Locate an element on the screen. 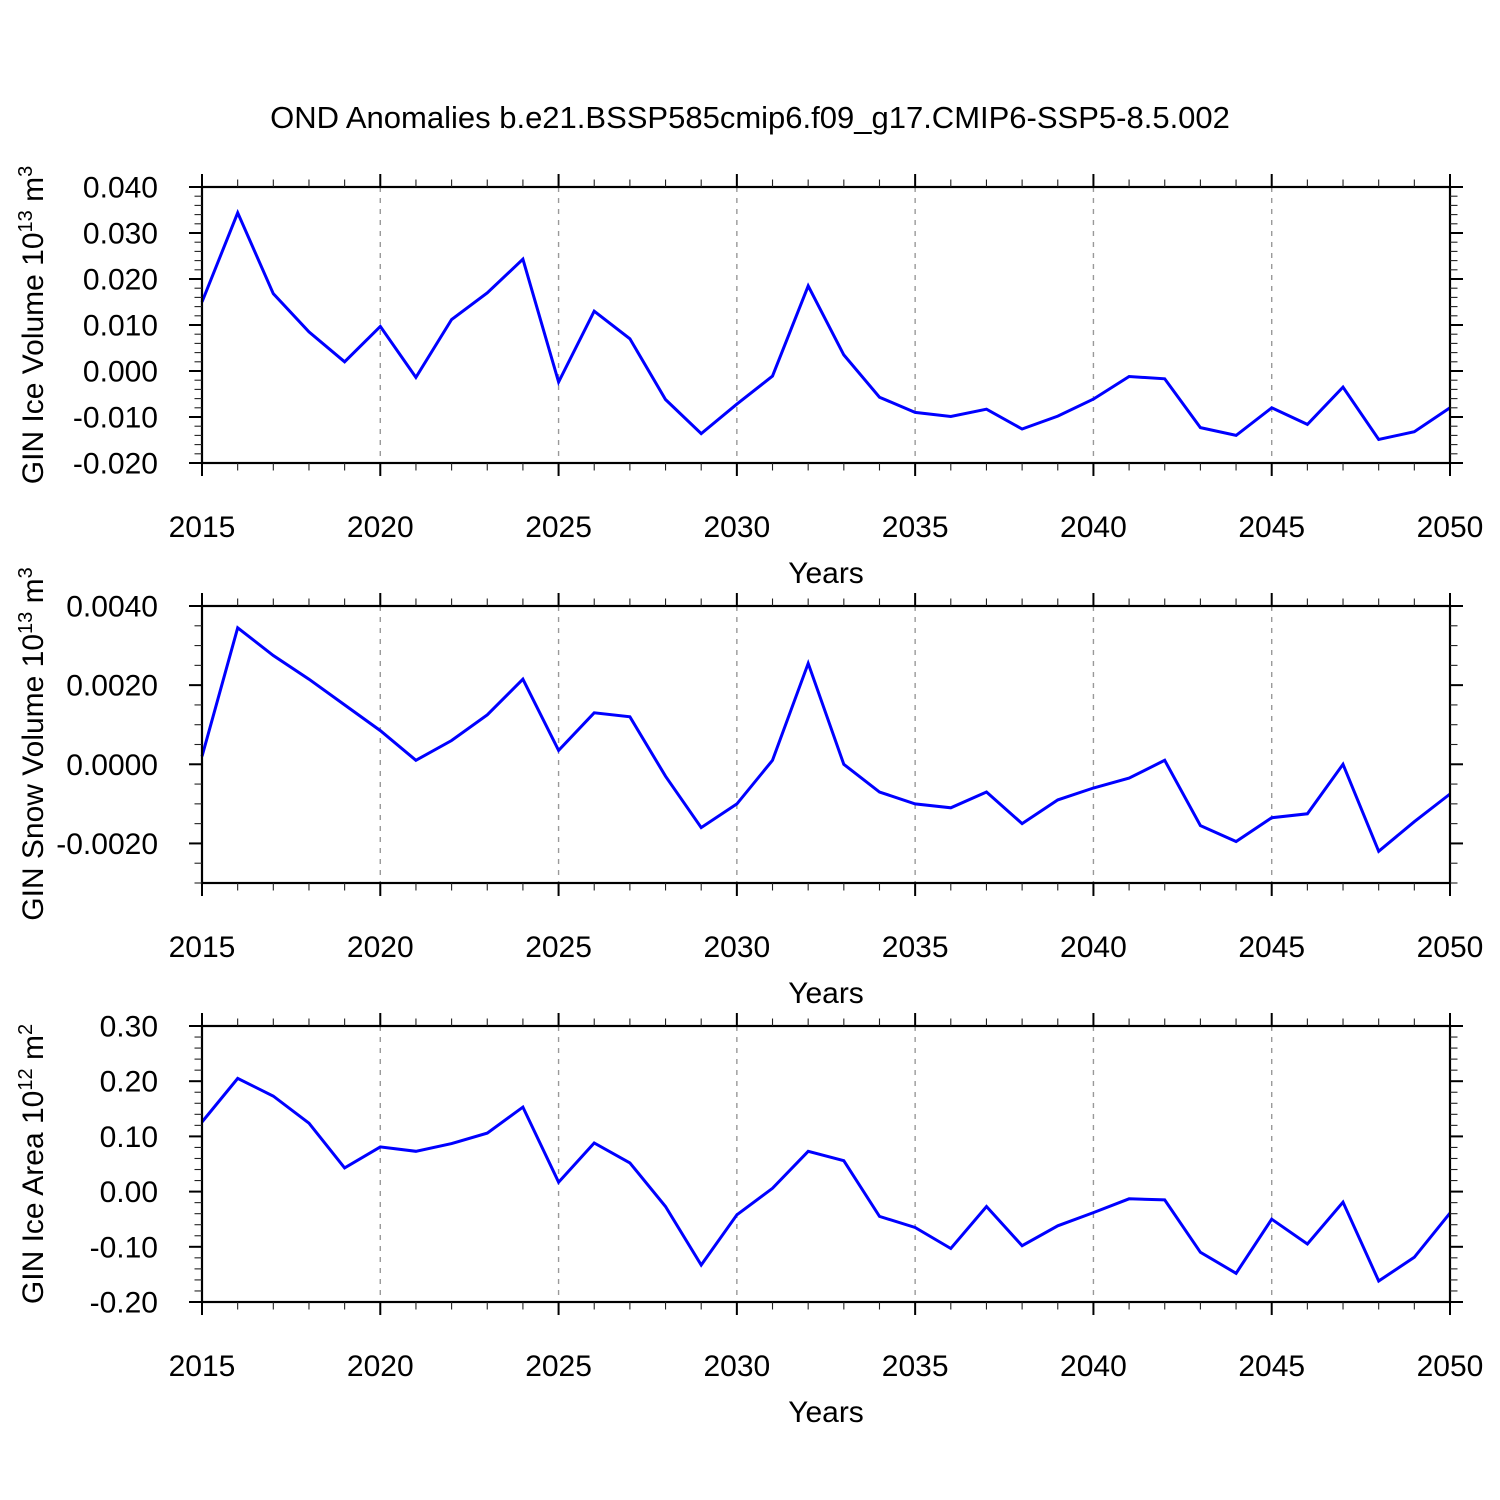  y-tick-label: -0.010 is located at coordinates (115, 418).